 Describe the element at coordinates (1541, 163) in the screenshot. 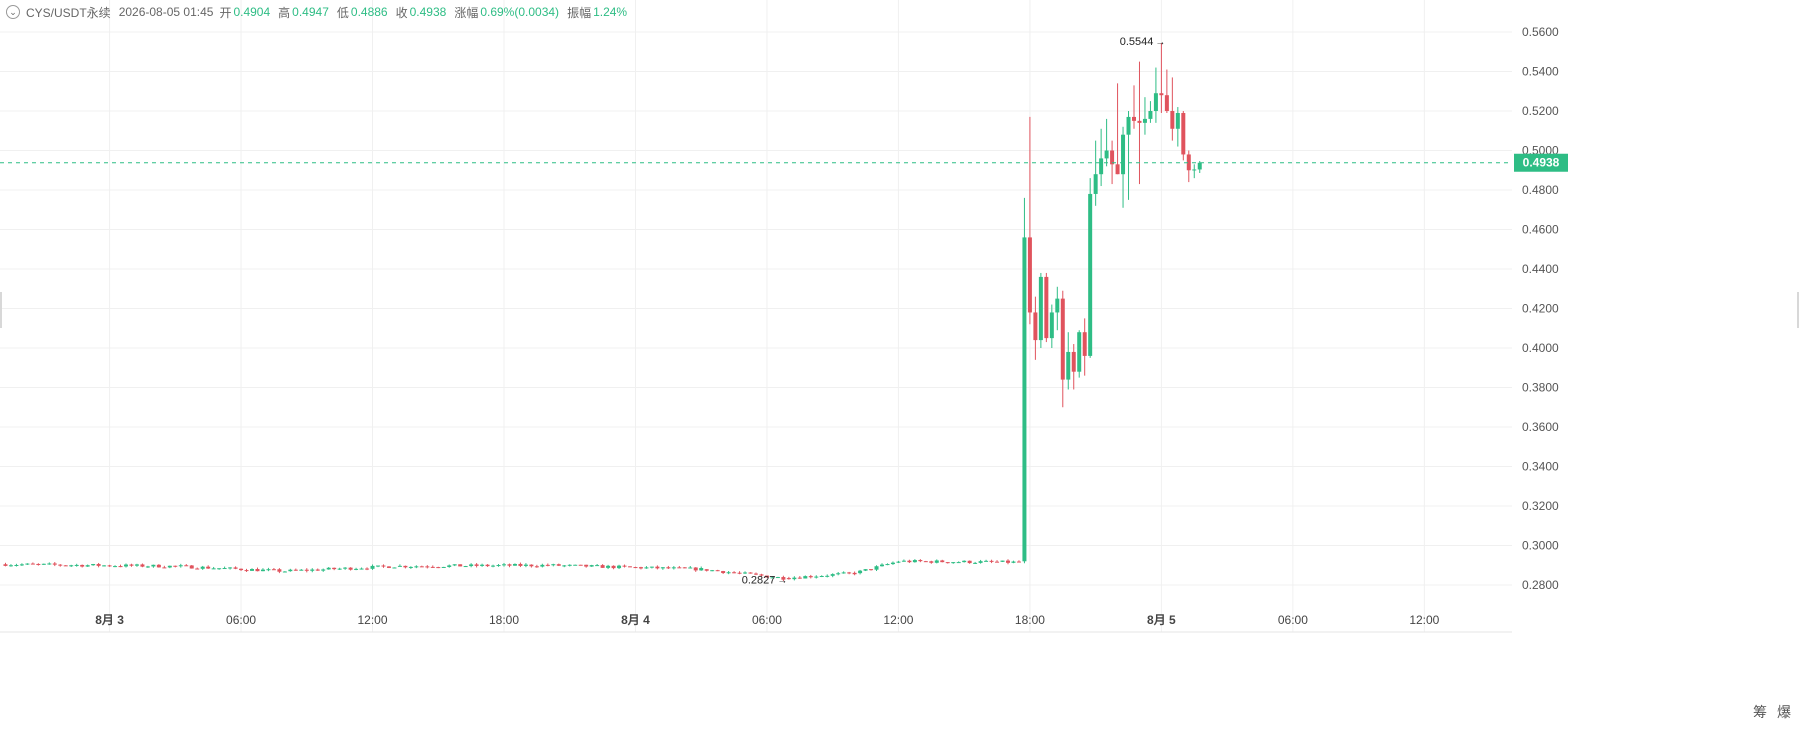

I see `last-price-label: 0.4938` at that location.